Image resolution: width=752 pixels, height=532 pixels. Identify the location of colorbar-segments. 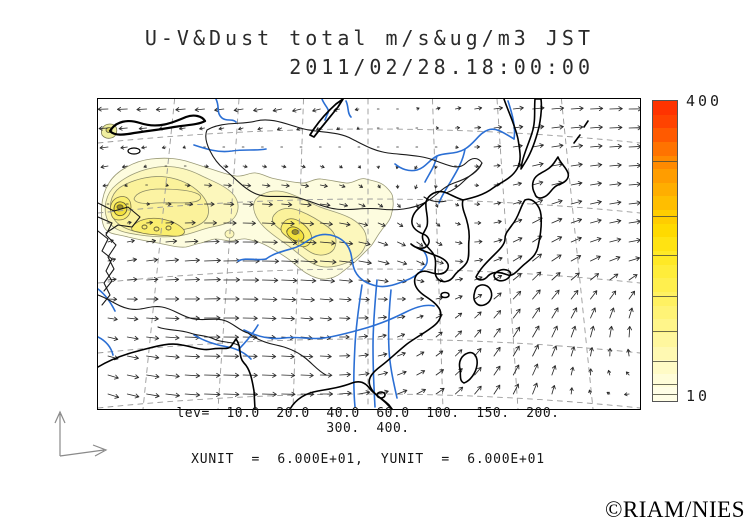
(665, 251).